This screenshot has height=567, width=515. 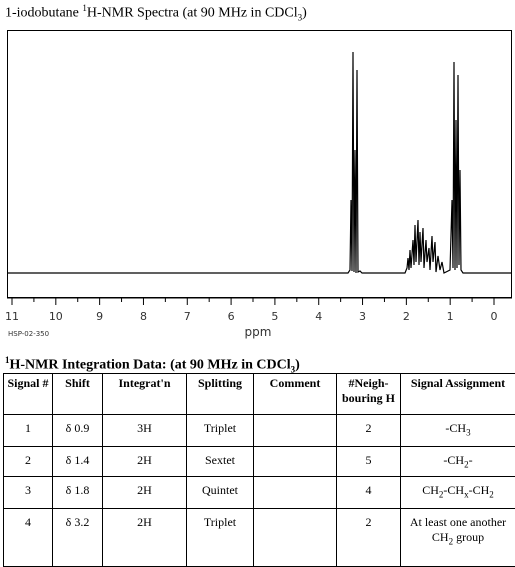 What do you see at coordinates (220, 493) in the screenshot?
I see `table-cell: Quintet` at bounding box center [220, 493].